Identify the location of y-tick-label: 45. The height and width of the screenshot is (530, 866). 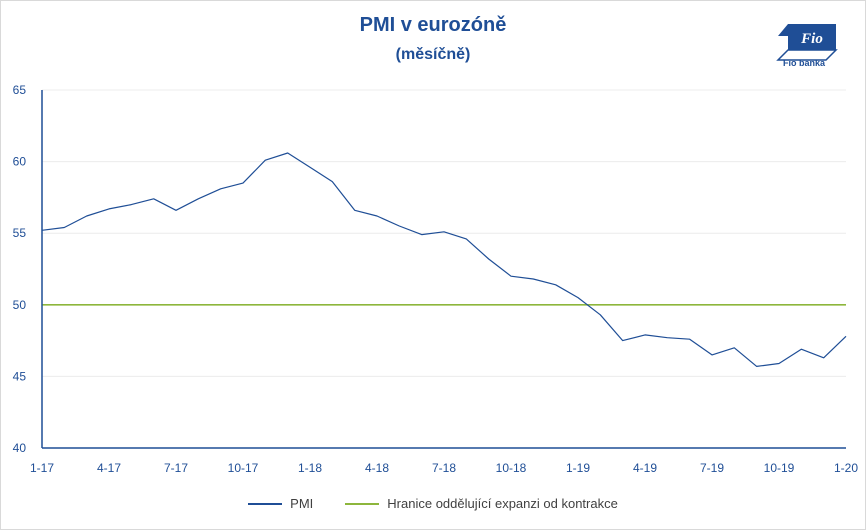
(20, 376).